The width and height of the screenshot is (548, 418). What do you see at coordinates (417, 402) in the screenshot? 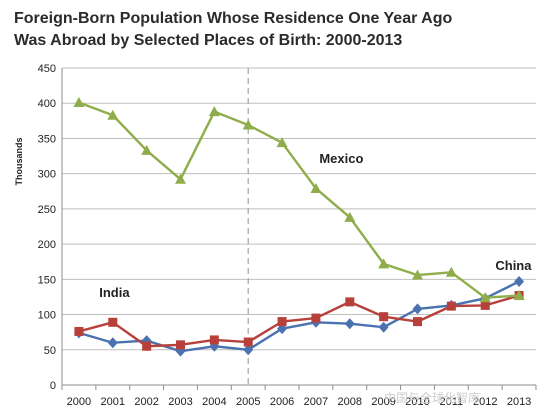
I see `x-tick-label-2010: 2010` at bounding box center [417, 402].